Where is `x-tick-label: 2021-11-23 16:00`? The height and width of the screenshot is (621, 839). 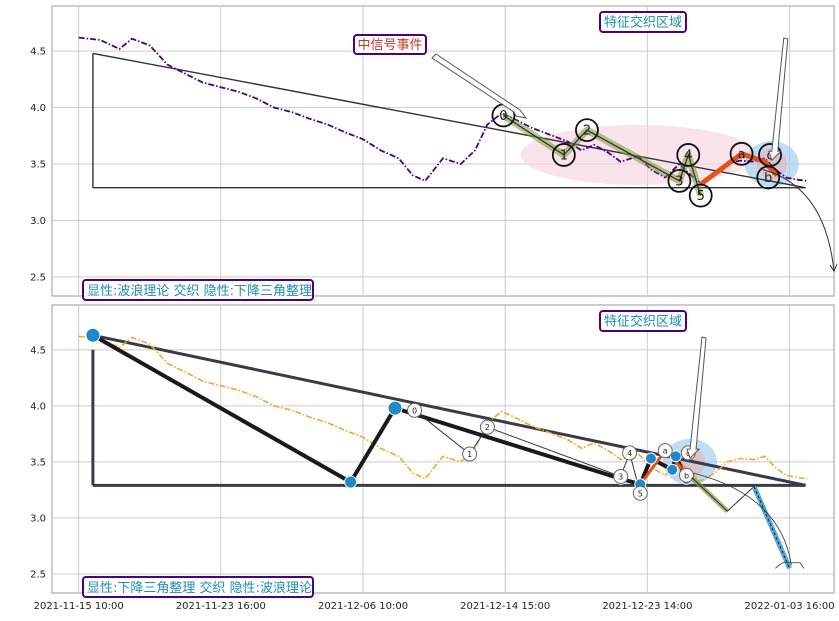 x-tick-label: 2021-11-23 16:00 is located at coordinates (221, 606).